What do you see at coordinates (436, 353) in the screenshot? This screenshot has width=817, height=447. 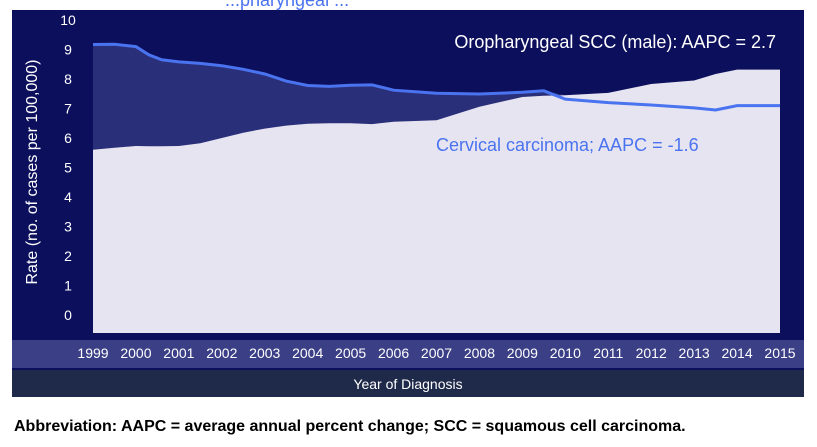 I see `x-tick-label: 2007` at bounding box center [436, 353].